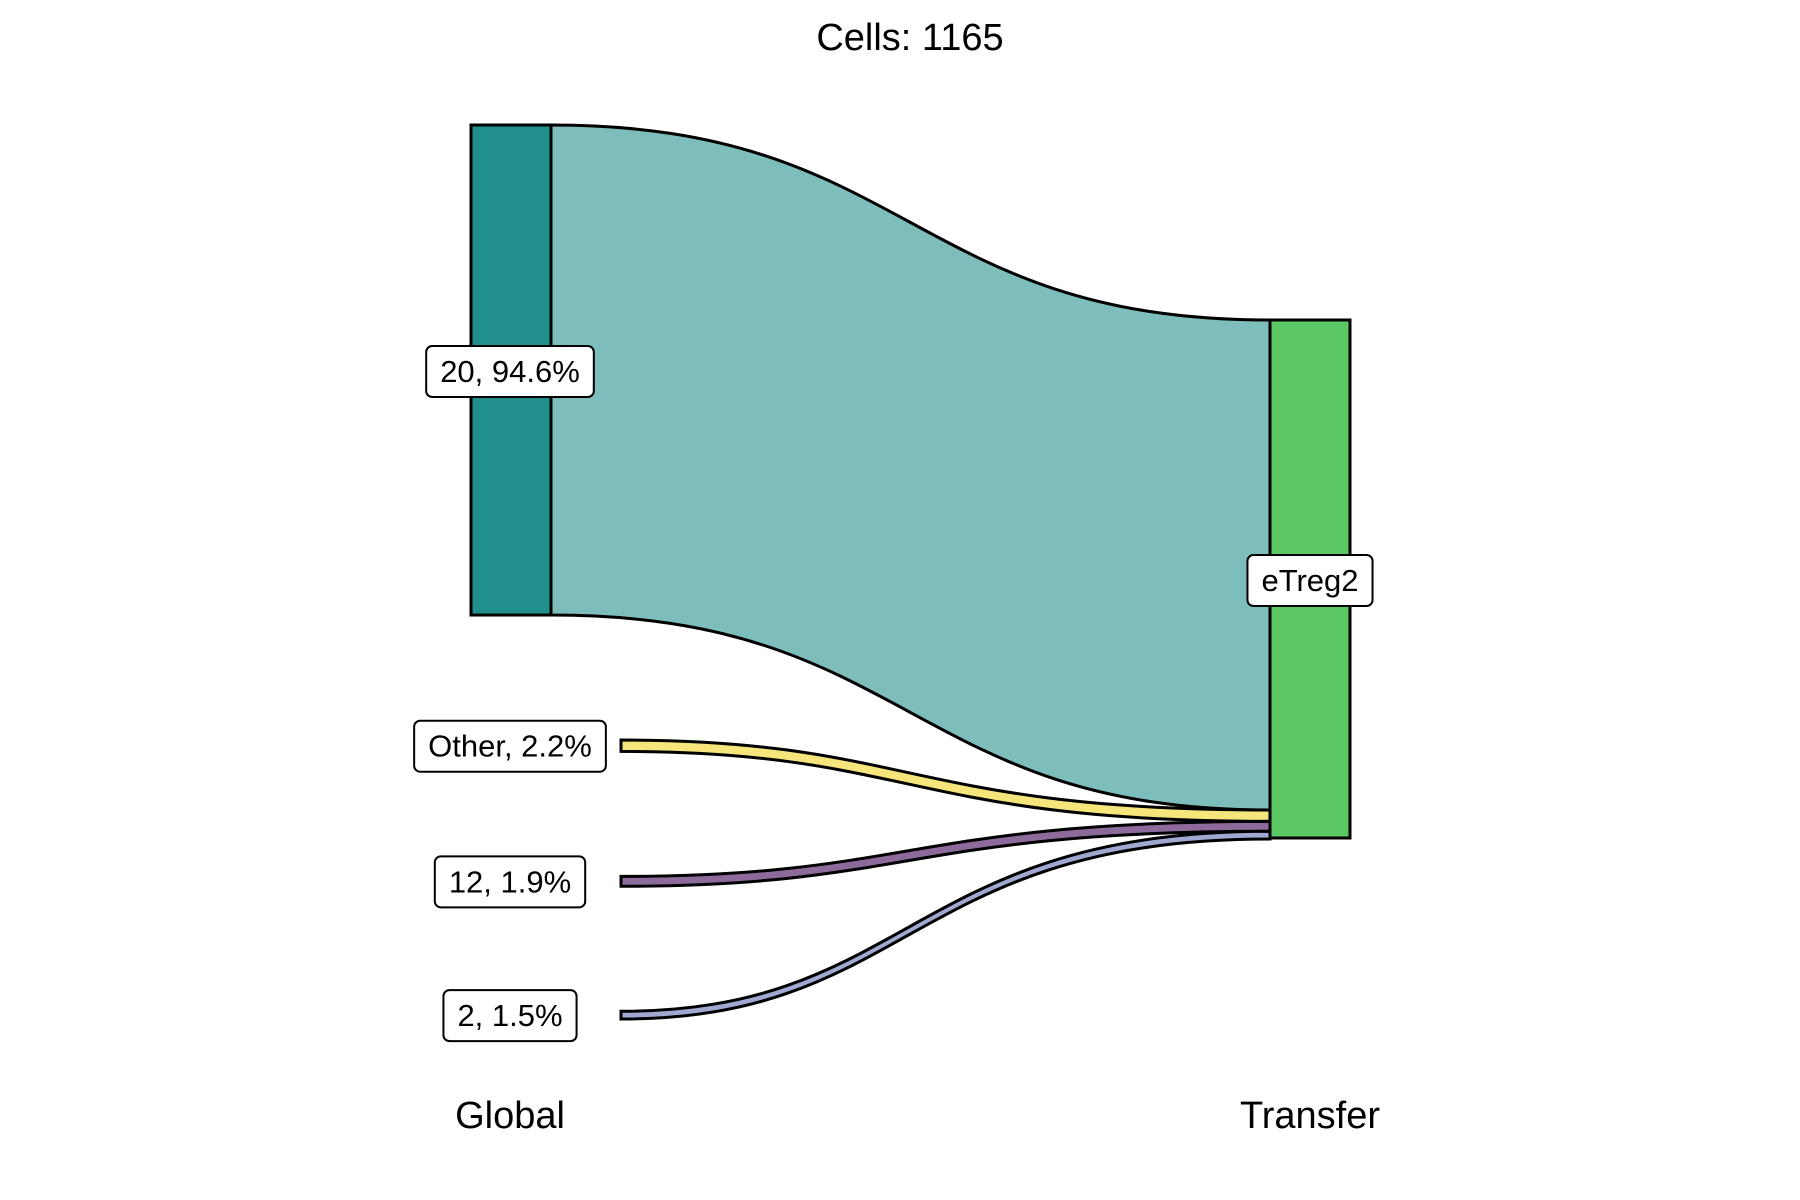  I want to click on label-right-etreg2: eTreg2, so click(1310, 580).